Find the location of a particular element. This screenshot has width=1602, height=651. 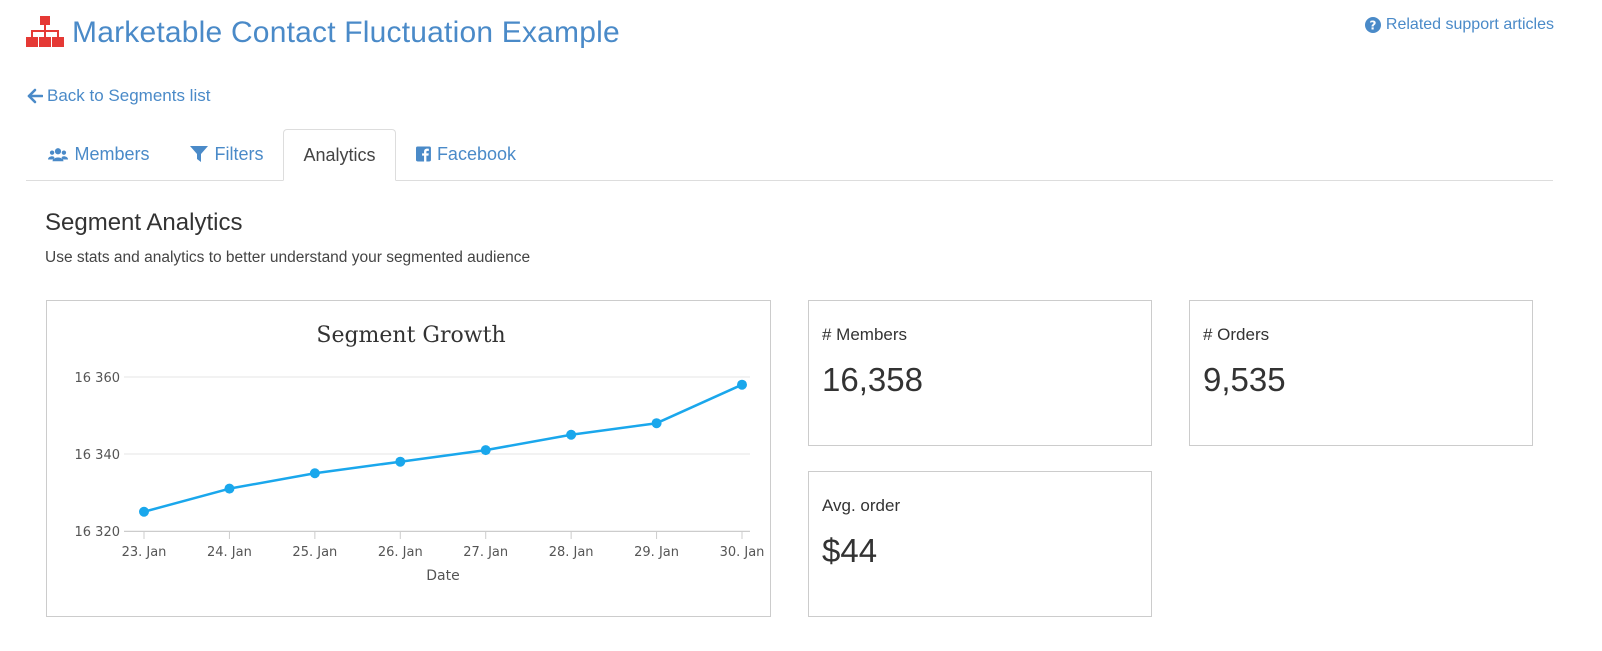

chart-series is located at coordinates (443, 448).